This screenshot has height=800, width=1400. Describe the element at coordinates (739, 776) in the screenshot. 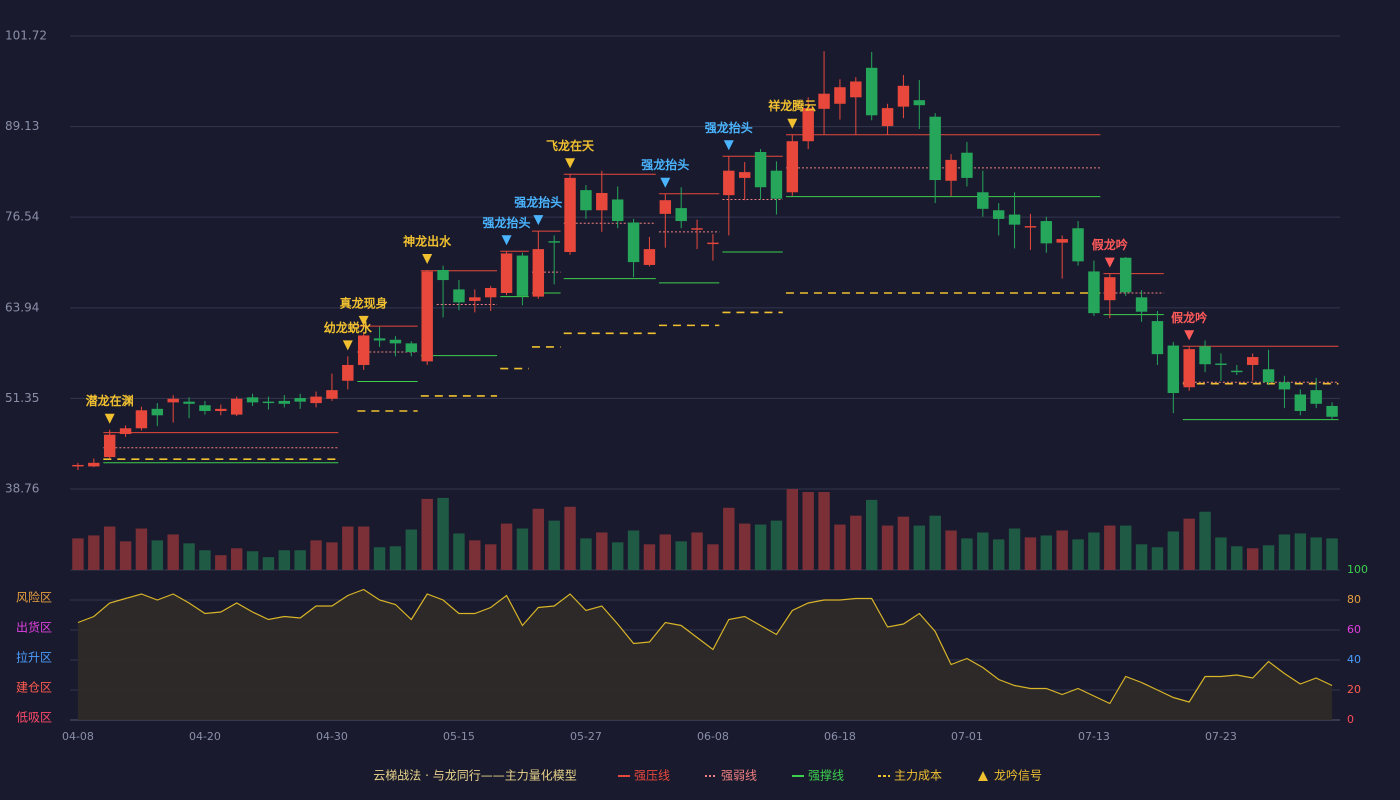

I see `legend-label: 强弱线` at that location.